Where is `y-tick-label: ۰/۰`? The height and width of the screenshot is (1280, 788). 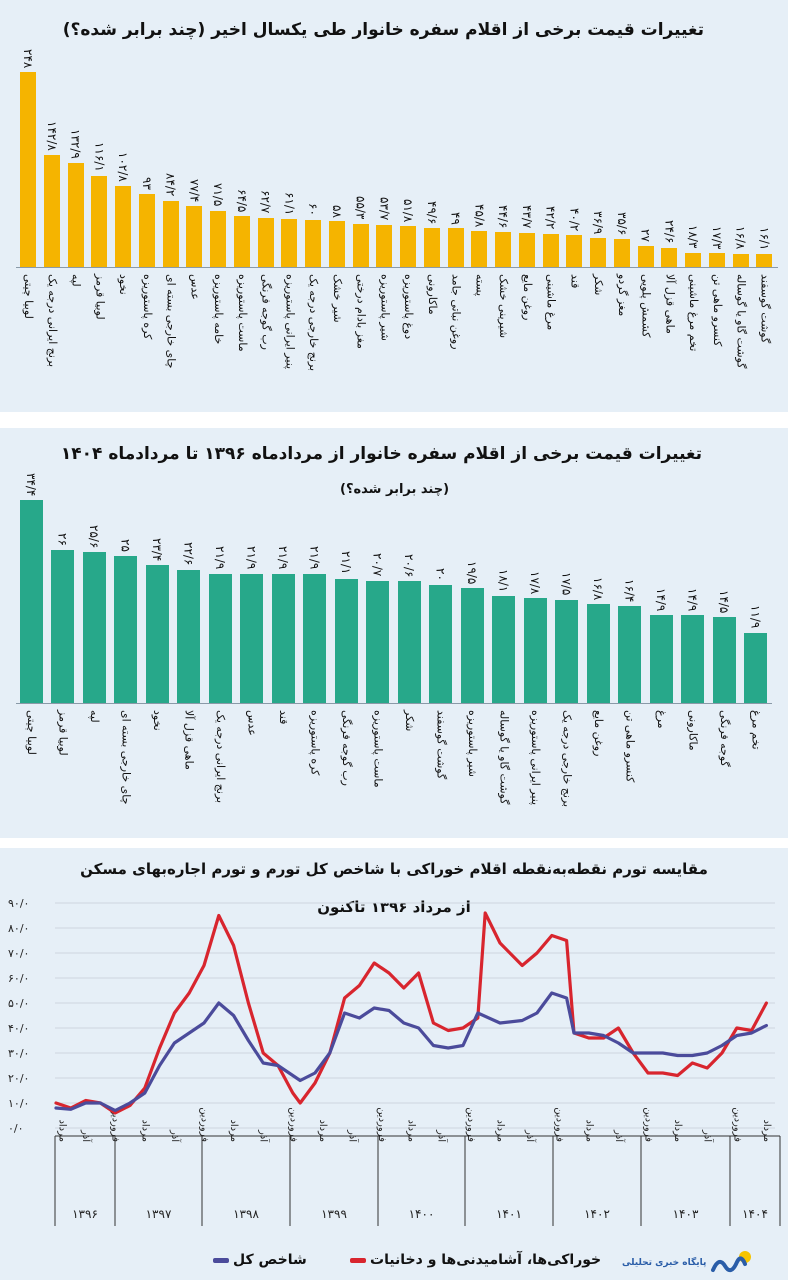
y-tick-label: ۰/۰ is located at coordinates (16, 1128).